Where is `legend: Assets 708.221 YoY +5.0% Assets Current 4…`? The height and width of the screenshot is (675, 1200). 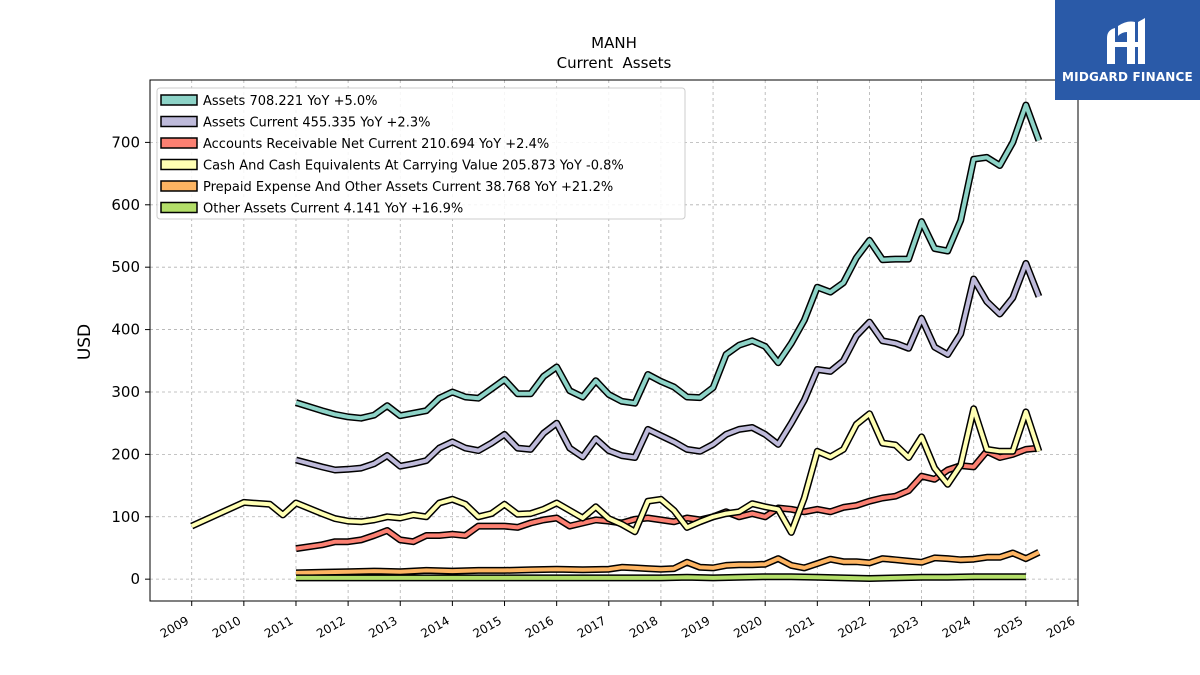 legend: Assets 708.221 YoY +5.0% Assets Current 4… is located at coordinates (421, 153).